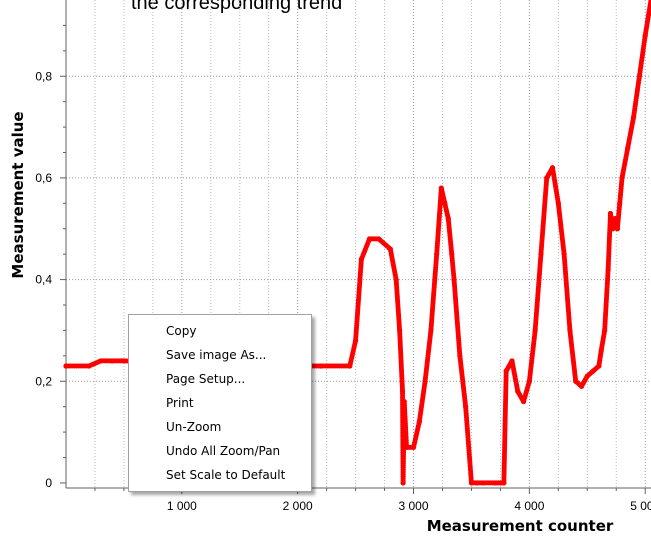  What do you see at coordinates (194, 427) in the screenshot?
I see `menu-item-un-zoom: Un-Zoom` at bounding box center [194, 427].